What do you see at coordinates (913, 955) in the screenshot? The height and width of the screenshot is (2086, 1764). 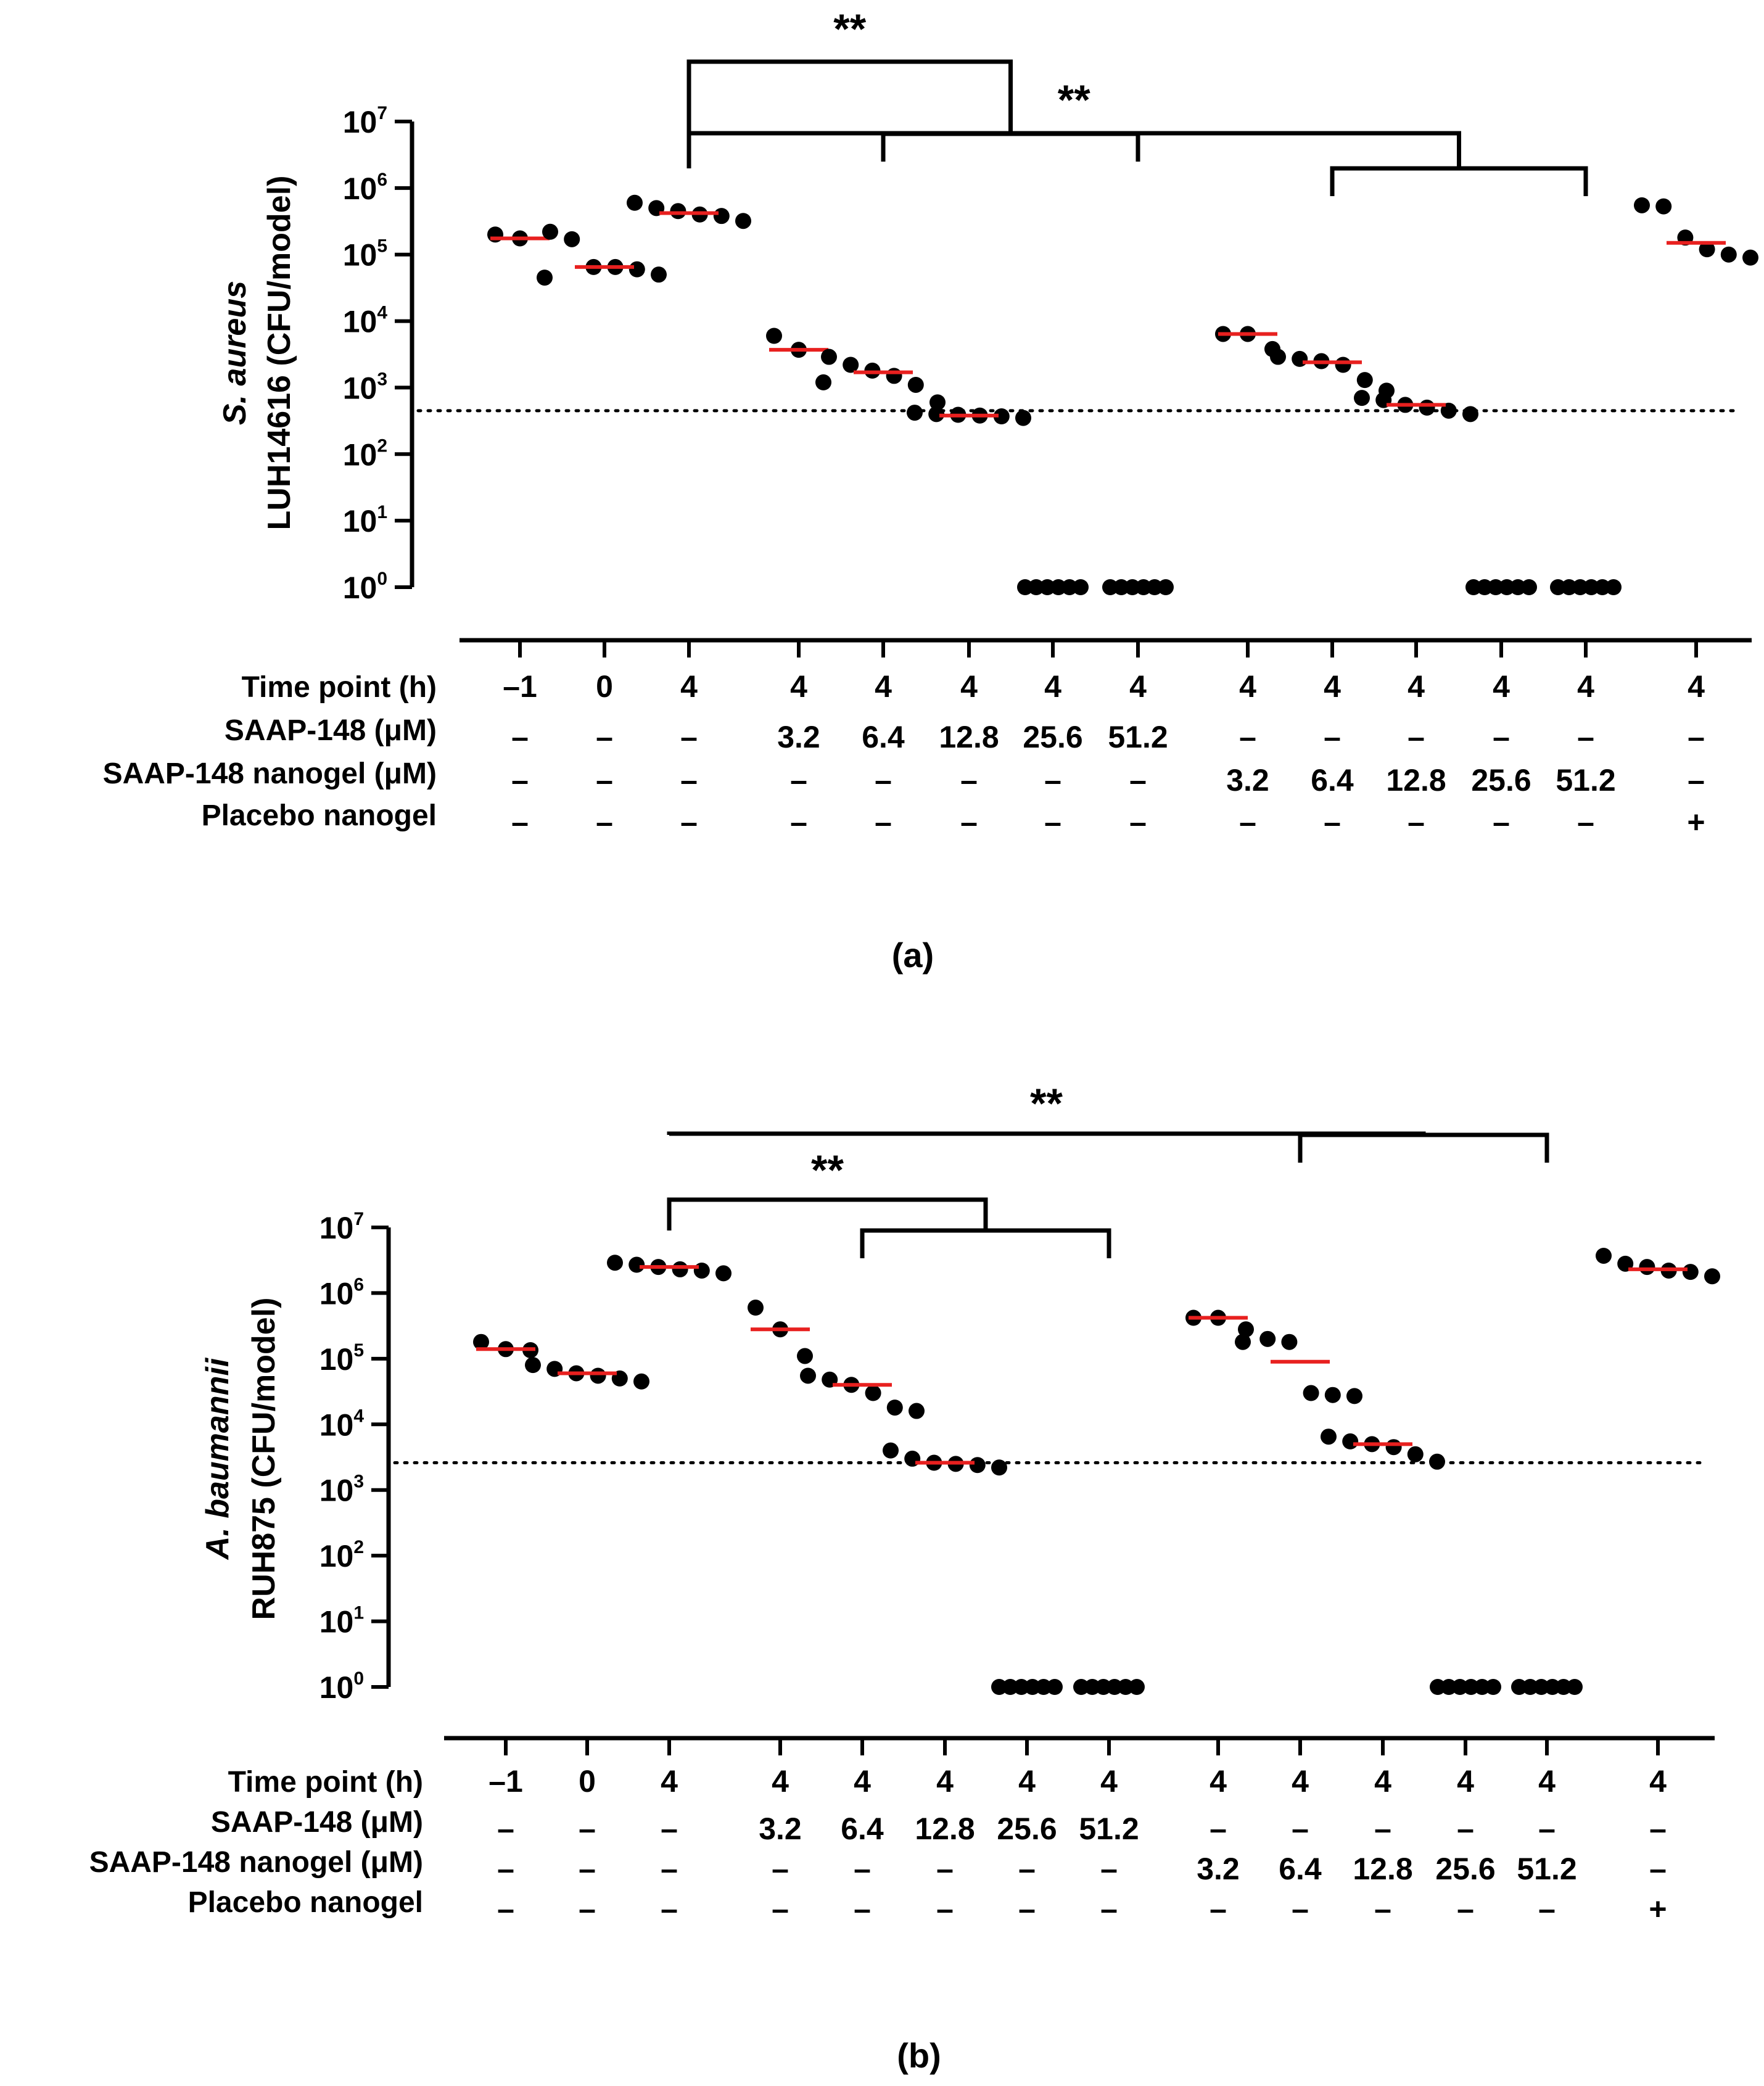 I see `caption-a: (a)` at bounding box center [913, 955].